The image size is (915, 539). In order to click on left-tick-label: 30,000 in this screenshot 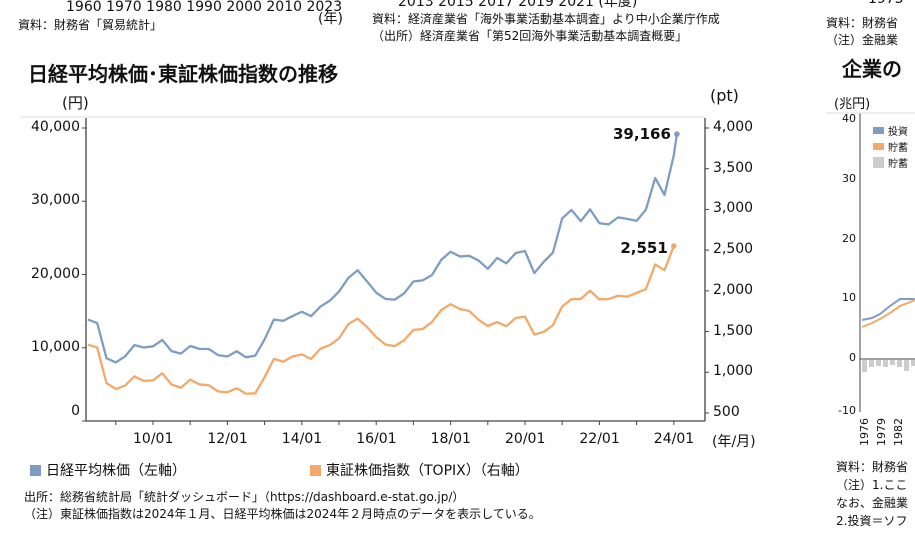, I will do `click(55, 200)`.